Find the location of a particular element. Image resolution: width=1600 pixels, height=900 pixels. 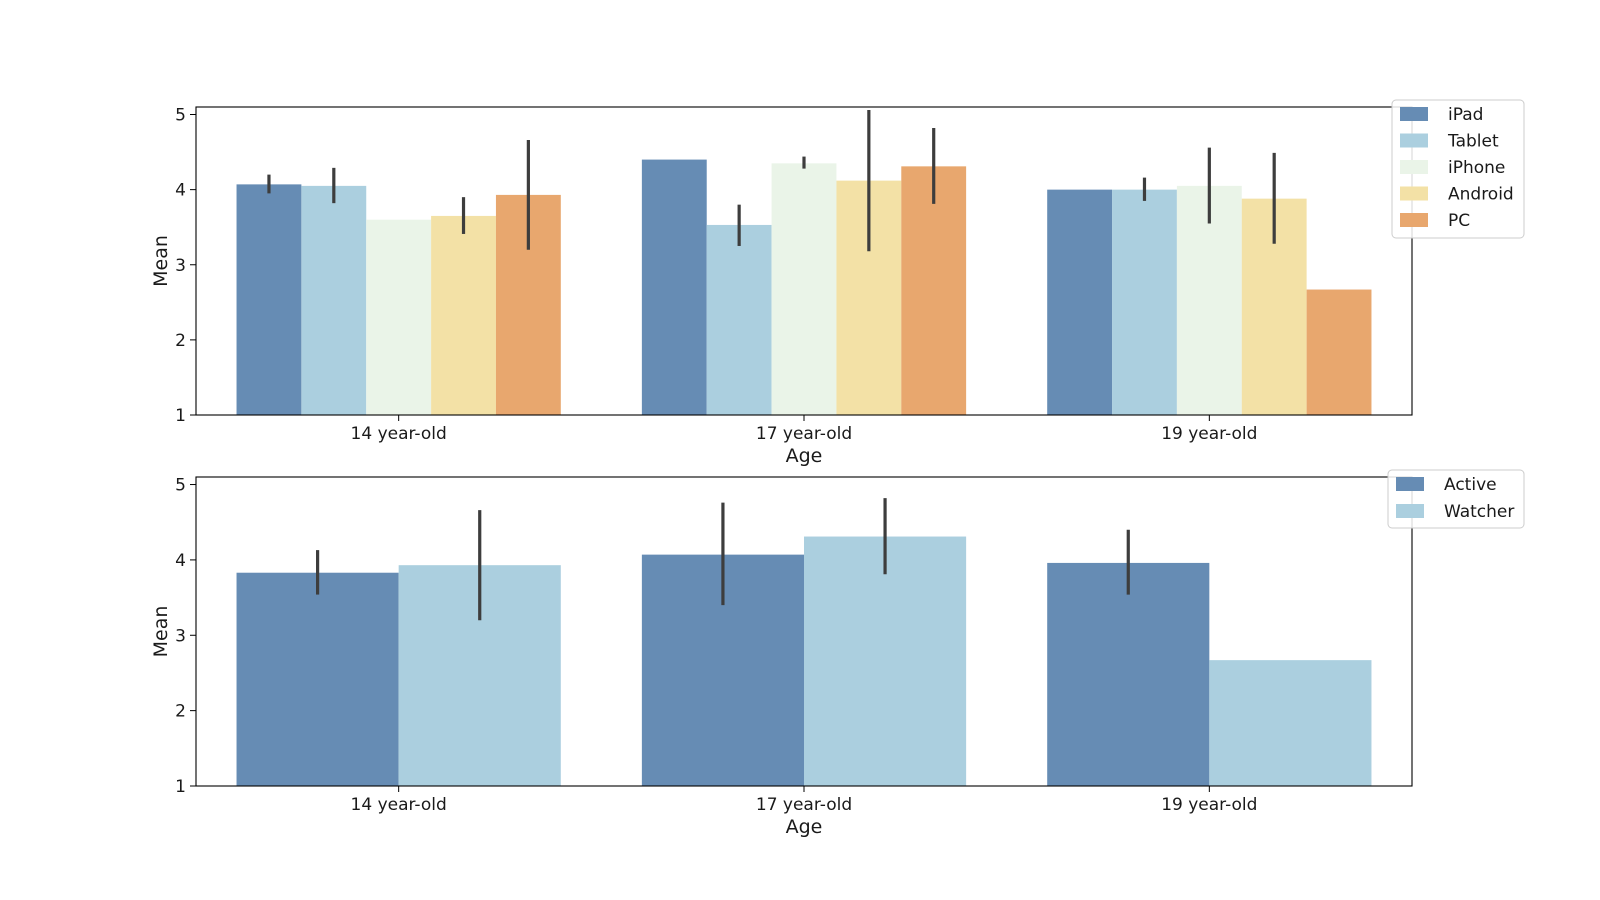

legend-label-ipad: iPad is located at coordinates (1465, 115).